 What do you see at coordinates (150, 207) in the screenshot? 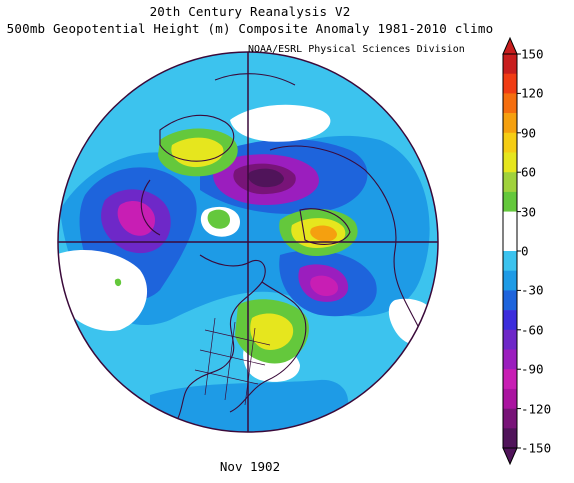
I see `coastline-pacific` at bounding box center [150, 207].